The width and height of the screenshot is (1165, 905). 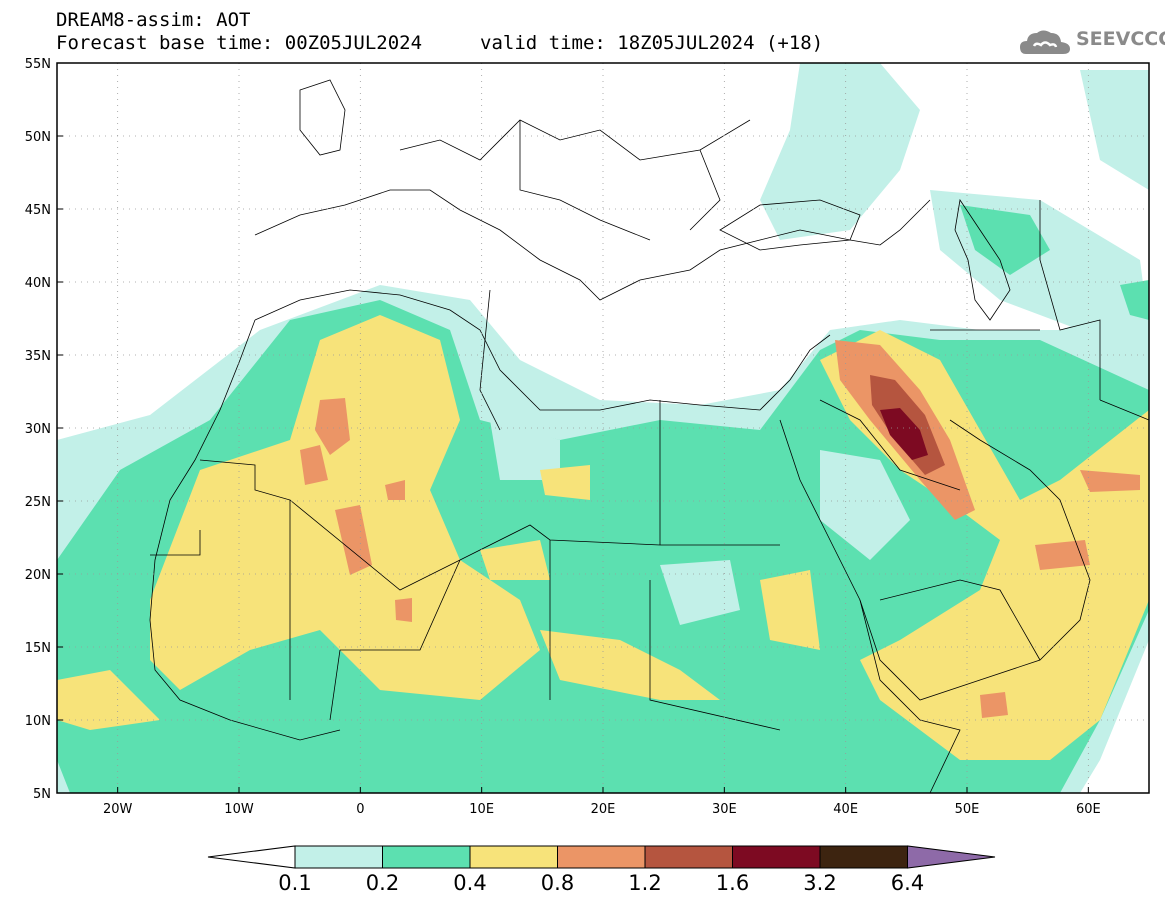 What do you see at coordinates (845, 809) in the screenshot?
I see `lon-label: 40E` at bounding box center [845, 809].